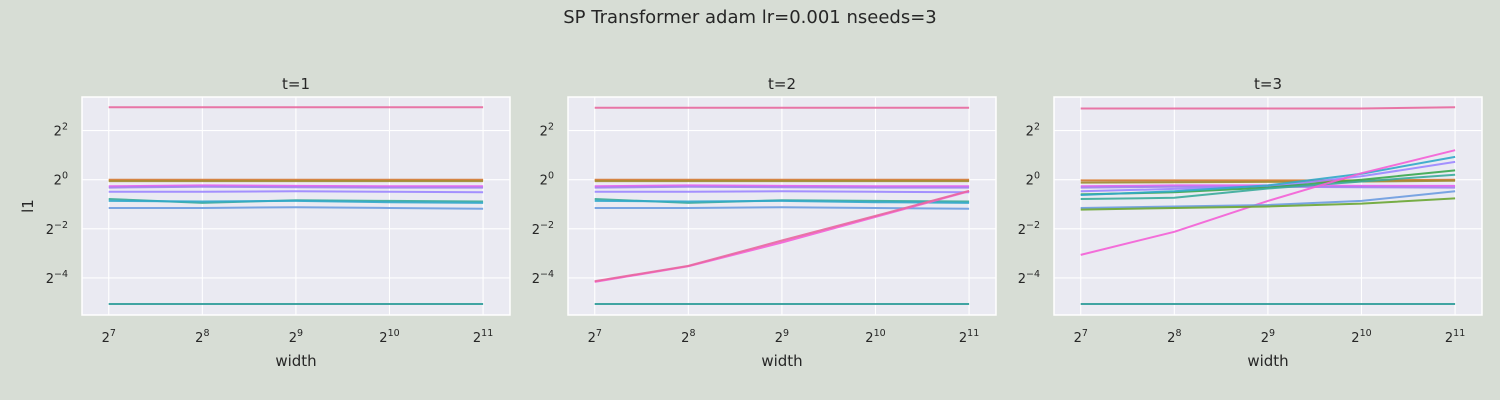 The height and width of the screenshot is (400, 1500). What do you see at coordinates (1268, 84) in the screenshot?
I see `panel-title: t=3` at bounding box center [1268, 84].